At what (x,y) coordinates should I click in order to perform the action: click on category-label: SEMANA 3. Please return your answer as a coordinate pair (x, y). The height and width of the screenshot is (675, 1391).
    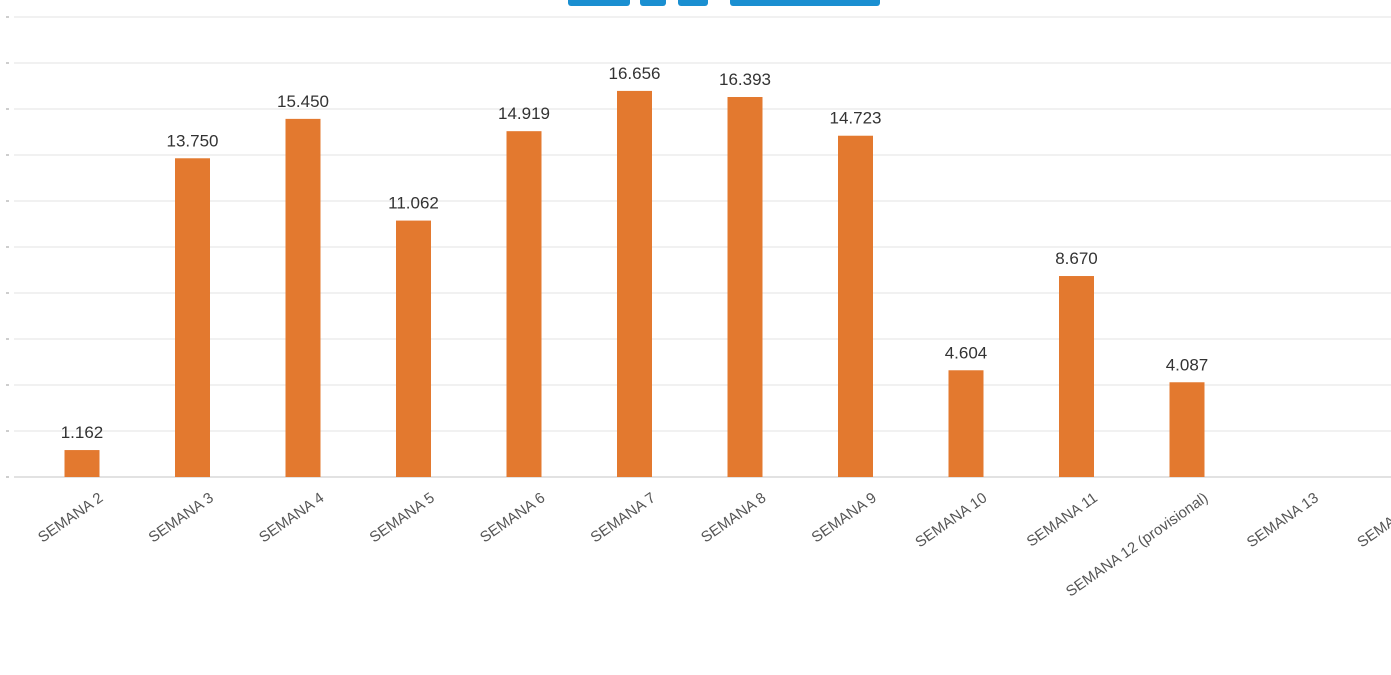
    Looking at the image, I should click on (181, 517).